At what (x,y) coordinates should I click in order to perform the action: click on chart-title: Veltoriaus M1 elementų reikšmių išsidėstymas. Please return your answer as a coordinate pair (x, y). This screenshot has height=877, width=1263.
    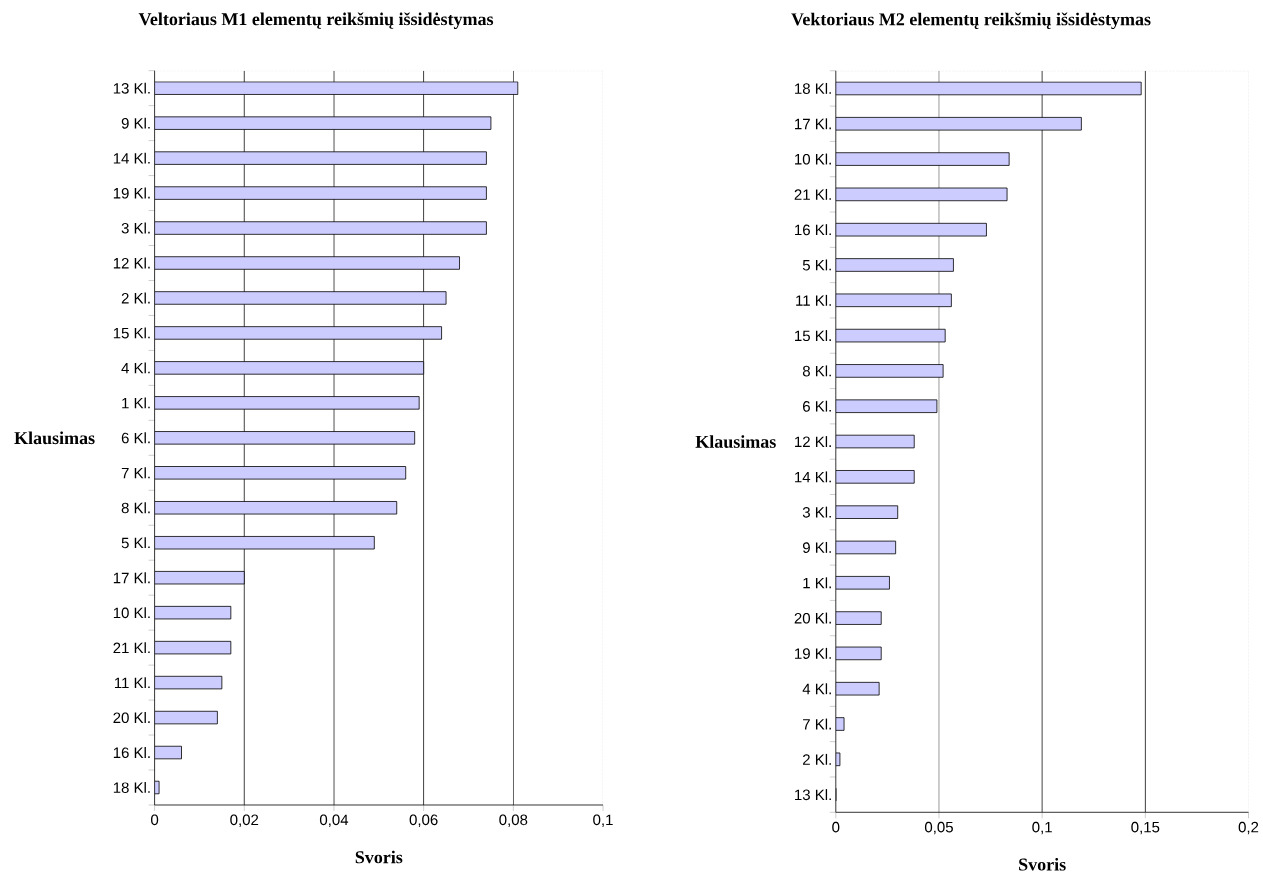
    Looking at the image, I should click on (316, 20).